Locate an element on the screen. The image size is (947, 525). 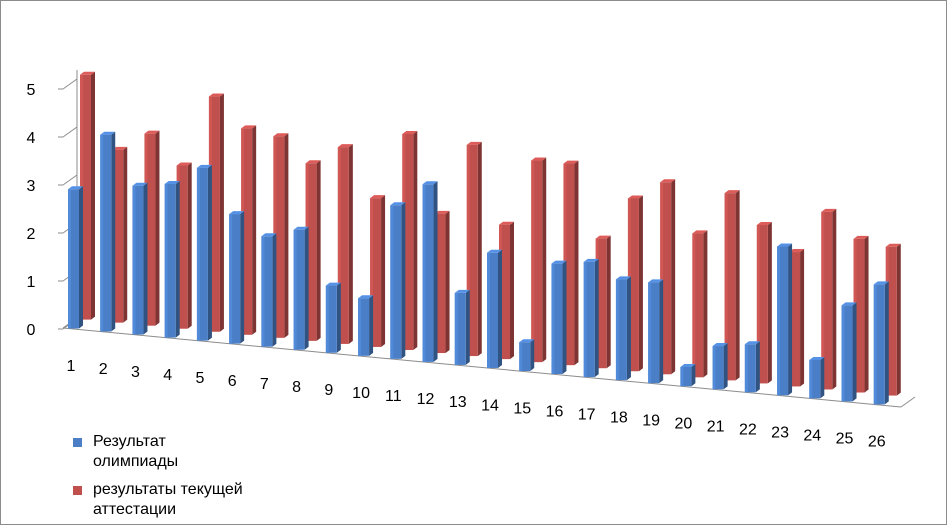
x-tick-label: 18 is located at coordinates (619, 417).